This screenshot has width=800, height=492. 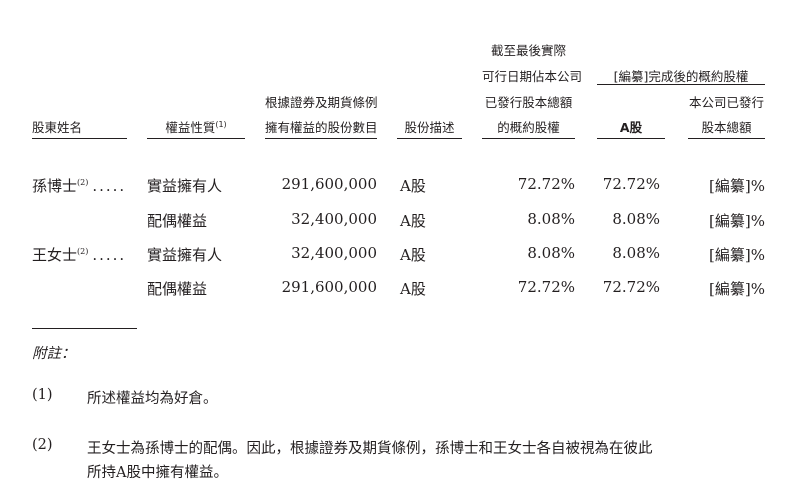 I want to click on header-total-line1: 本公司已發行, so click(x=726, y=102).